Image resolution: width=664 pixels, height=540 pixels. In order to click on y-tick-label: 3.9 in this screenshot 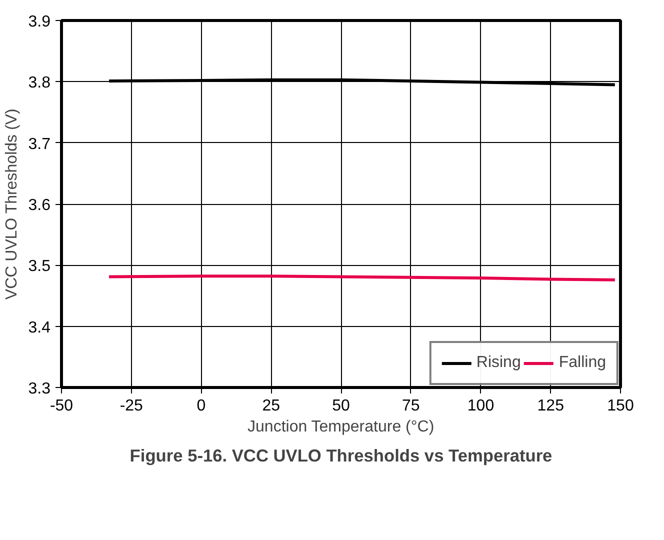, I will do `click(39, 22)`.